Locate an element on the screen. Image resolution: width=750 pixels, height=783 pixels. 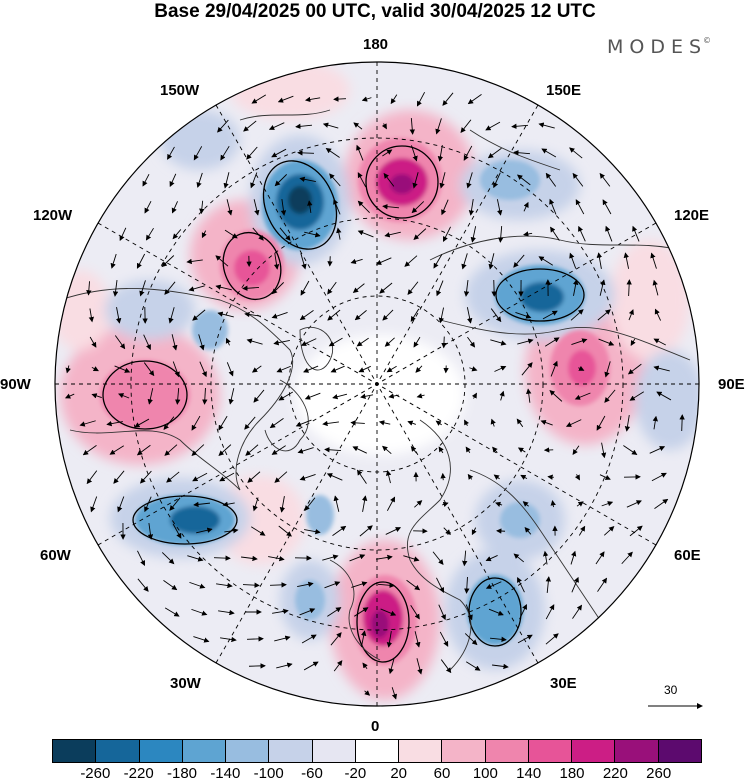
reference-vector-label: 30 is located at coordinates (671, 690).